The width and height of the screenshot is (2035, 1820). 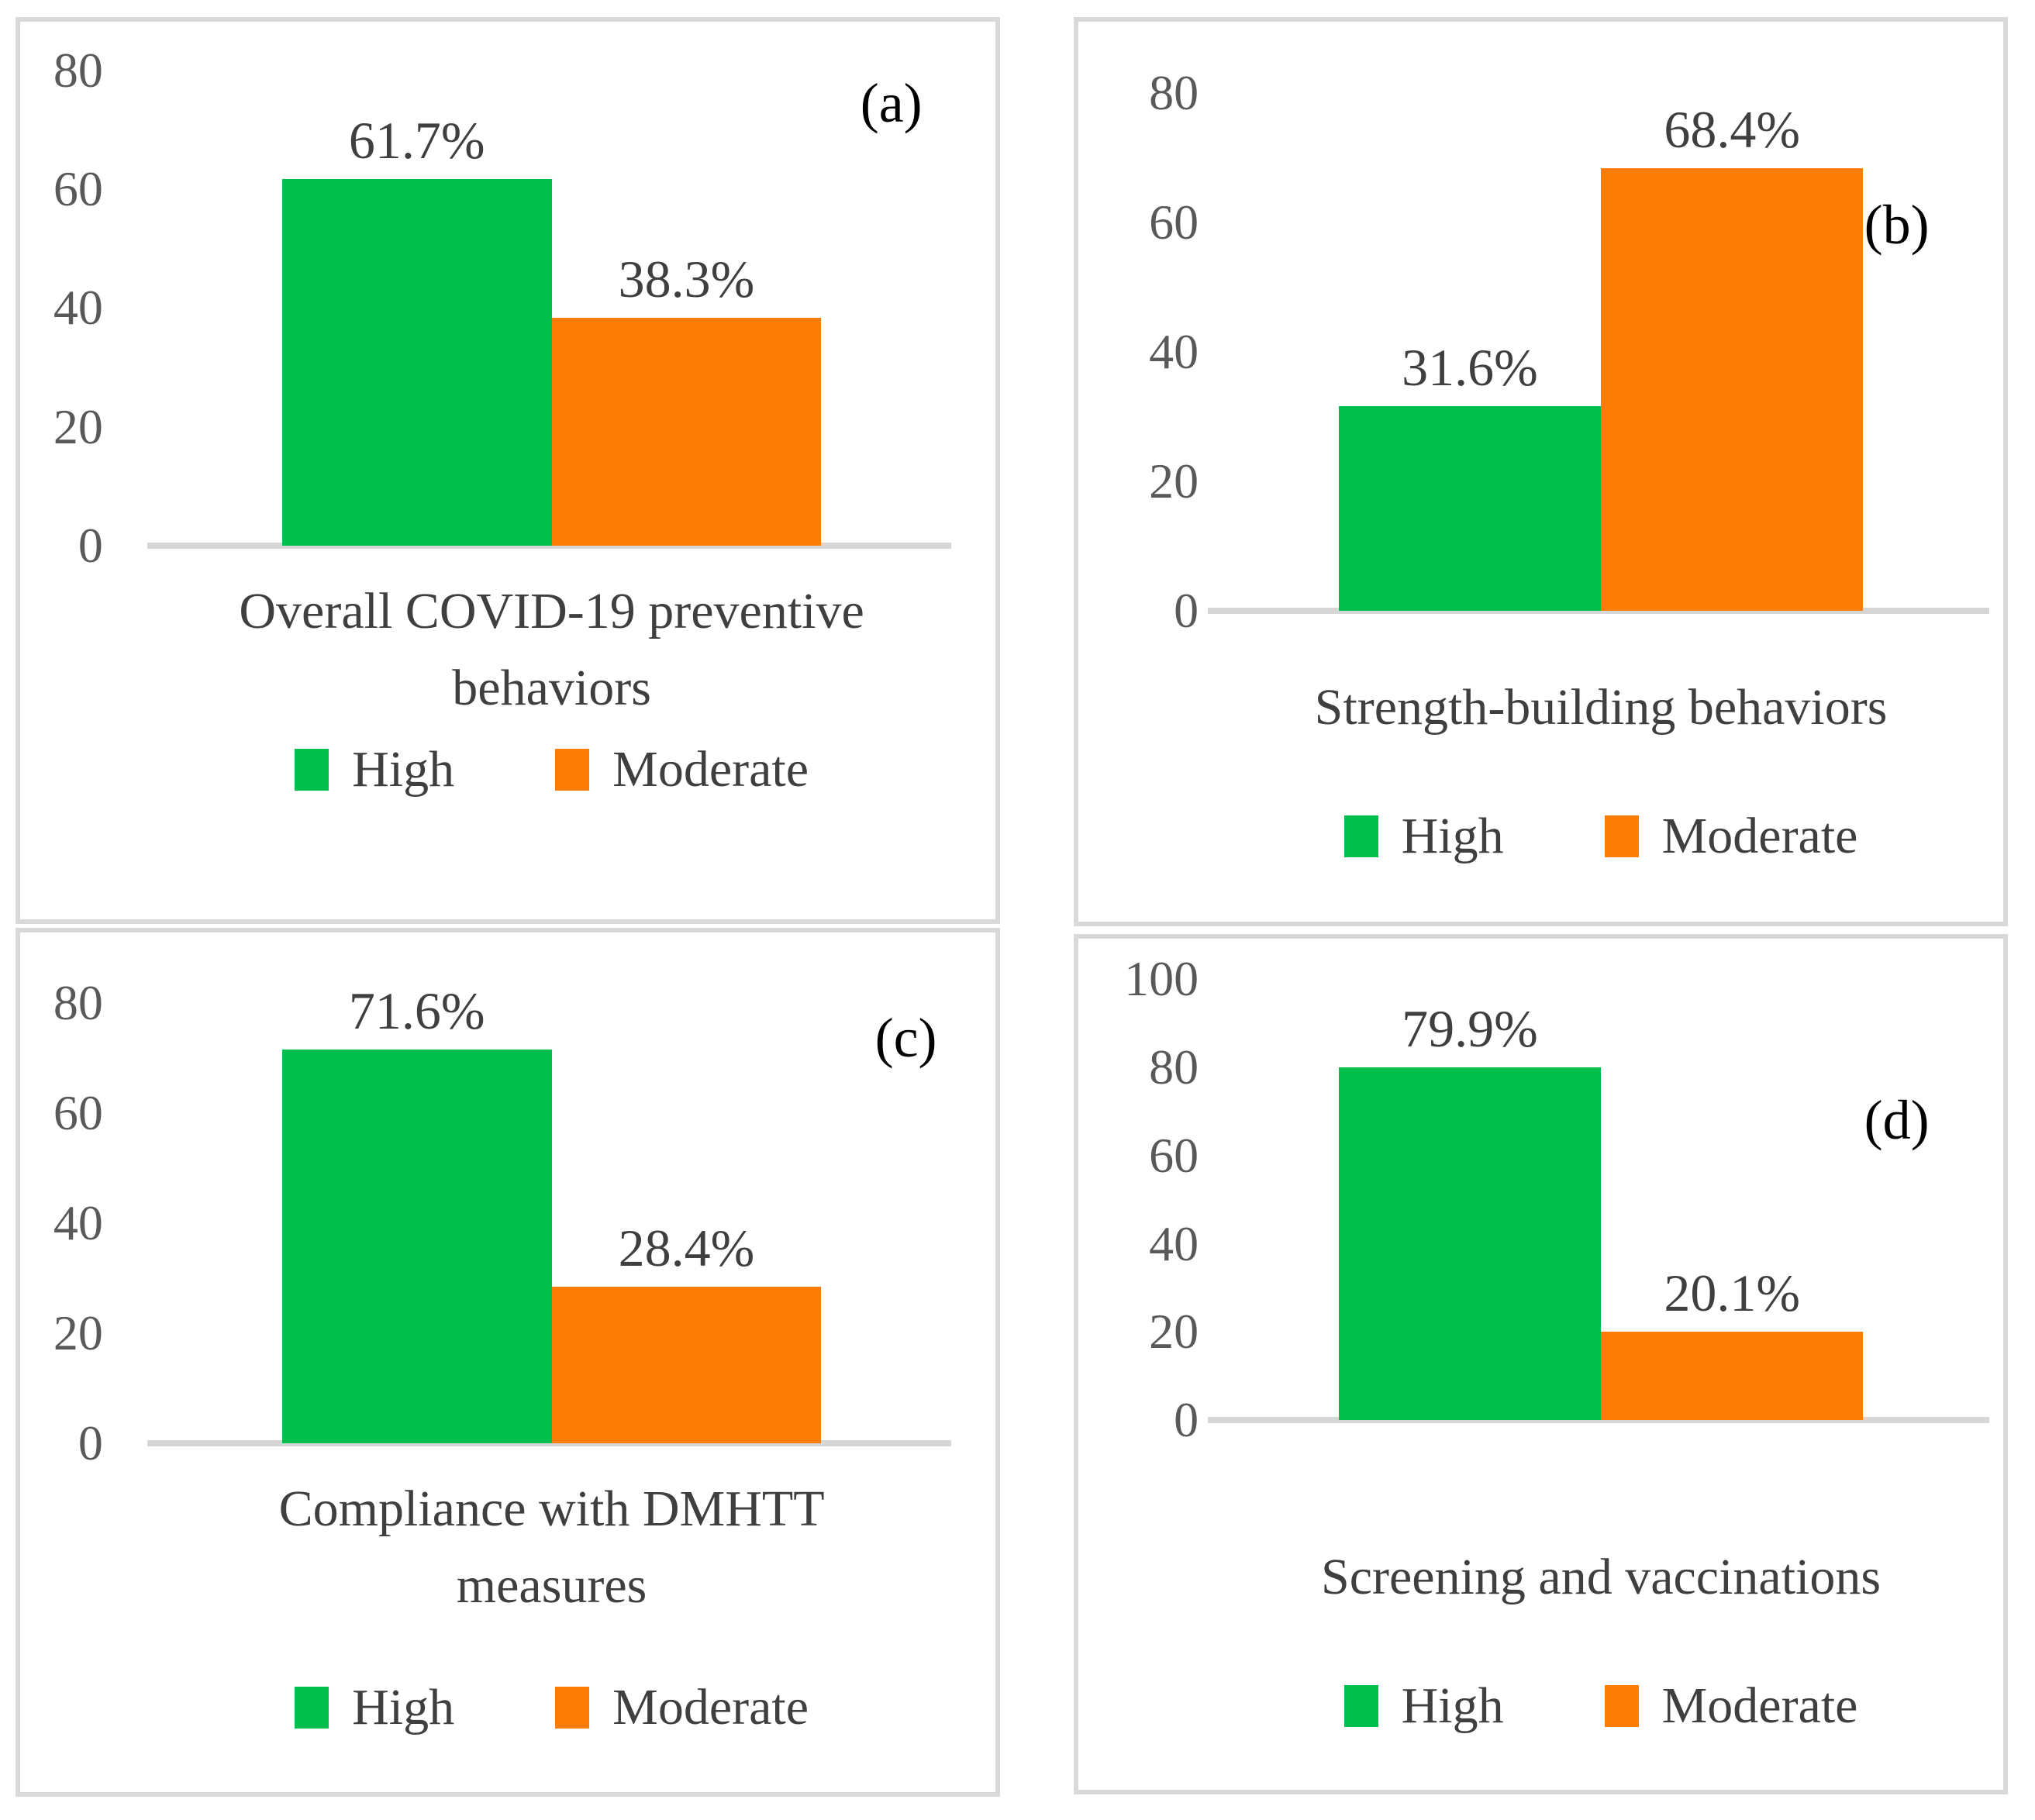 I want to click on chart-title-text: Screening and vaccinations, so click(x=1602, y=1578).